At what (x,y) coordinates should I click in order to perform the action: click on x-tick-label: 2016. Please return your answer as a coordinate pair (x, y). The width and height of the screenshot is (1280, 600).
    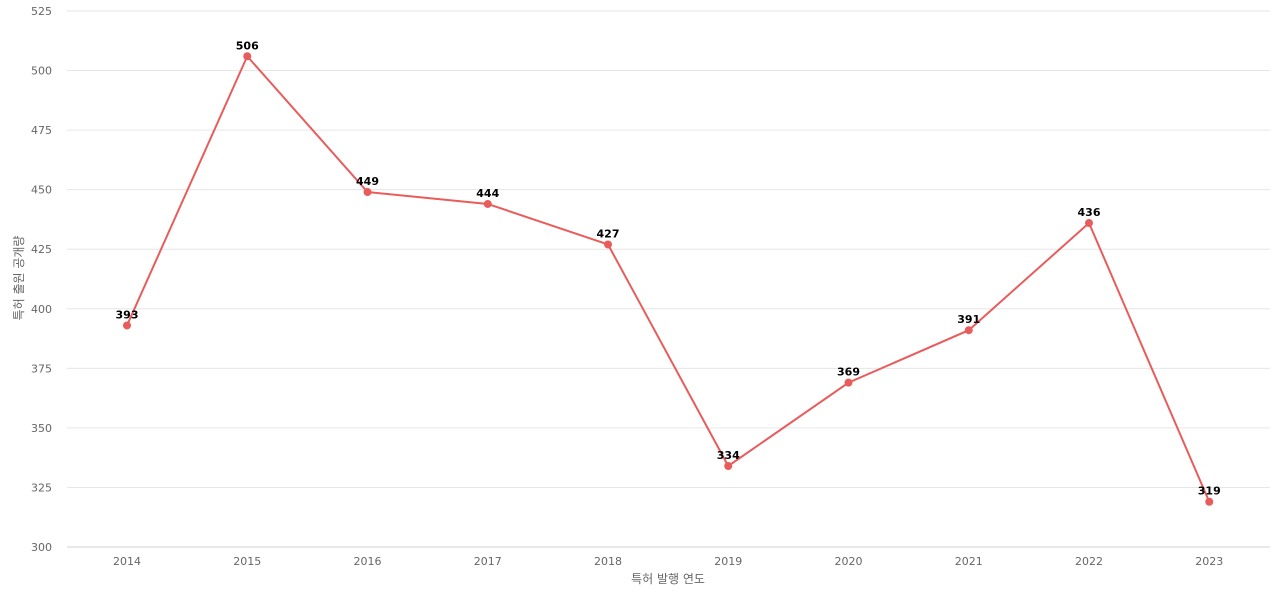
    Looking at the image, I should click on (368, 561).